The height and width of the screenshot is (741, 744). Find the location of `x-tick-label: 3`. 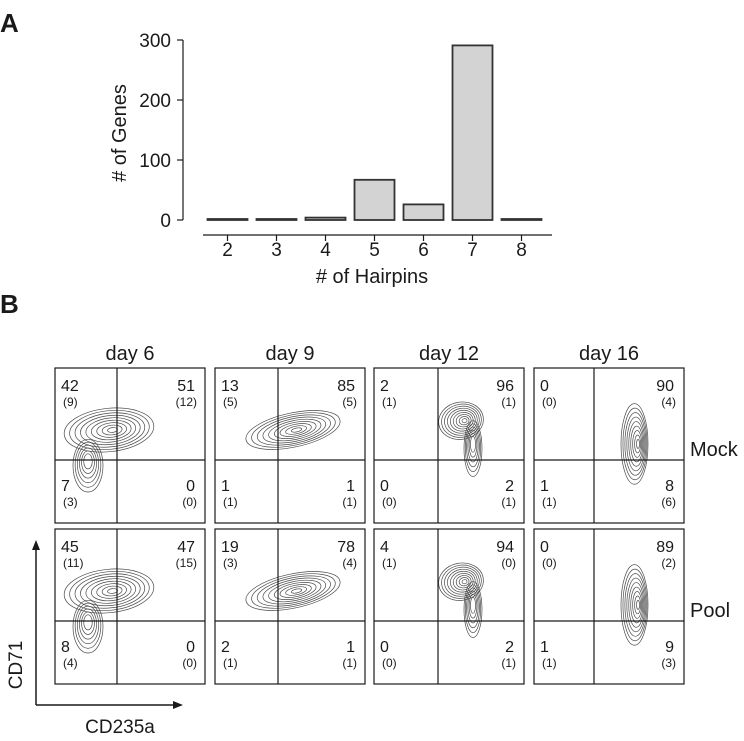

x-tick-label: 3 is located at coordinates (276, 250).